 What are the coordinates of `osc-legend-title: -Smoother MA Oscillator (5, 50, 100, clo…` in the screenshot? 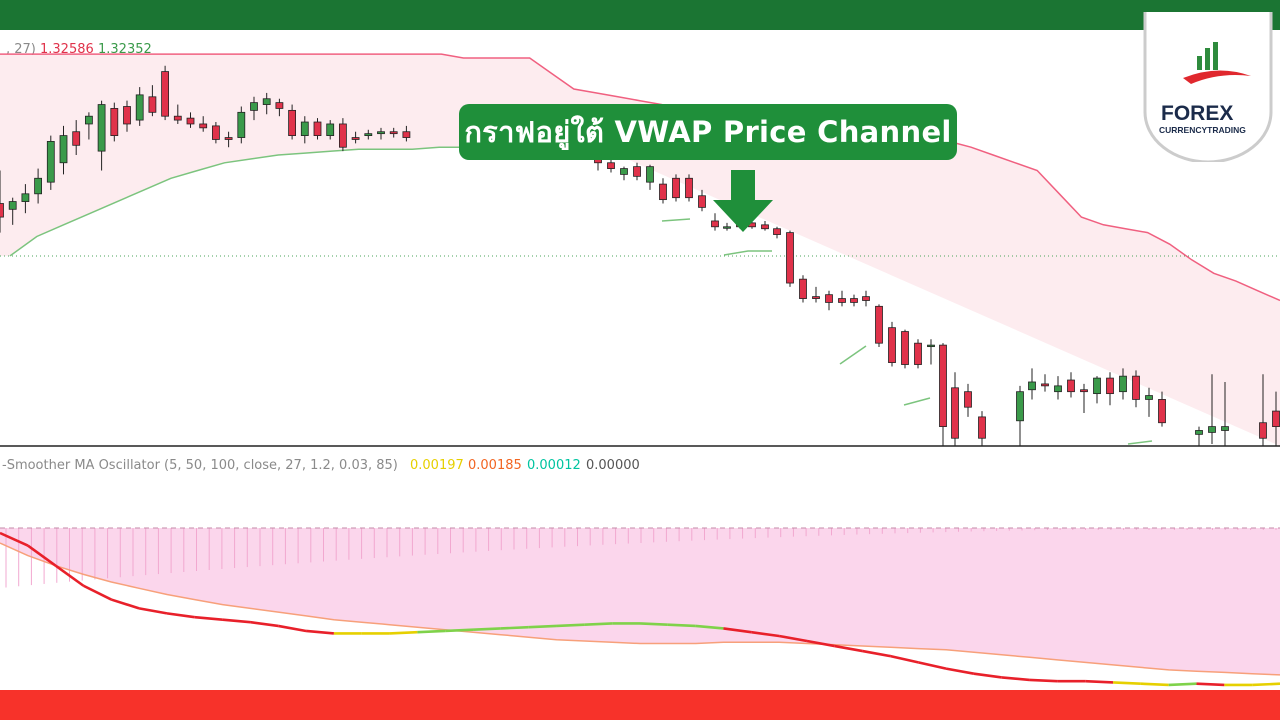 It's located at (200, 465).